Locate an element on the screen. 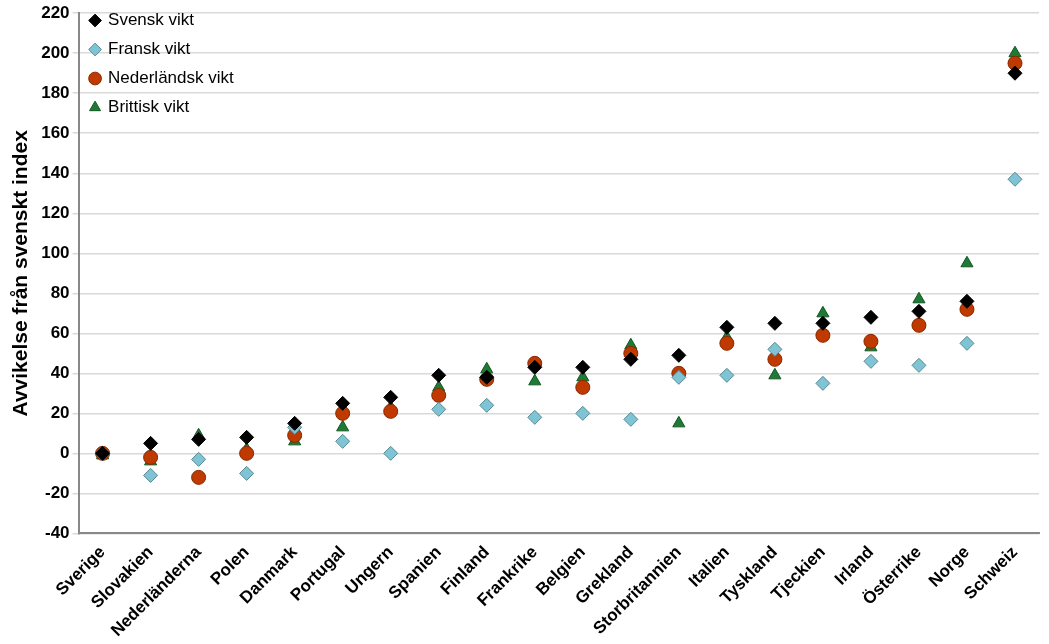 This screenshot has height=644, width=1049. y-axis-title: Avvikelse från svenskt index is located at coordinates (20, 273).